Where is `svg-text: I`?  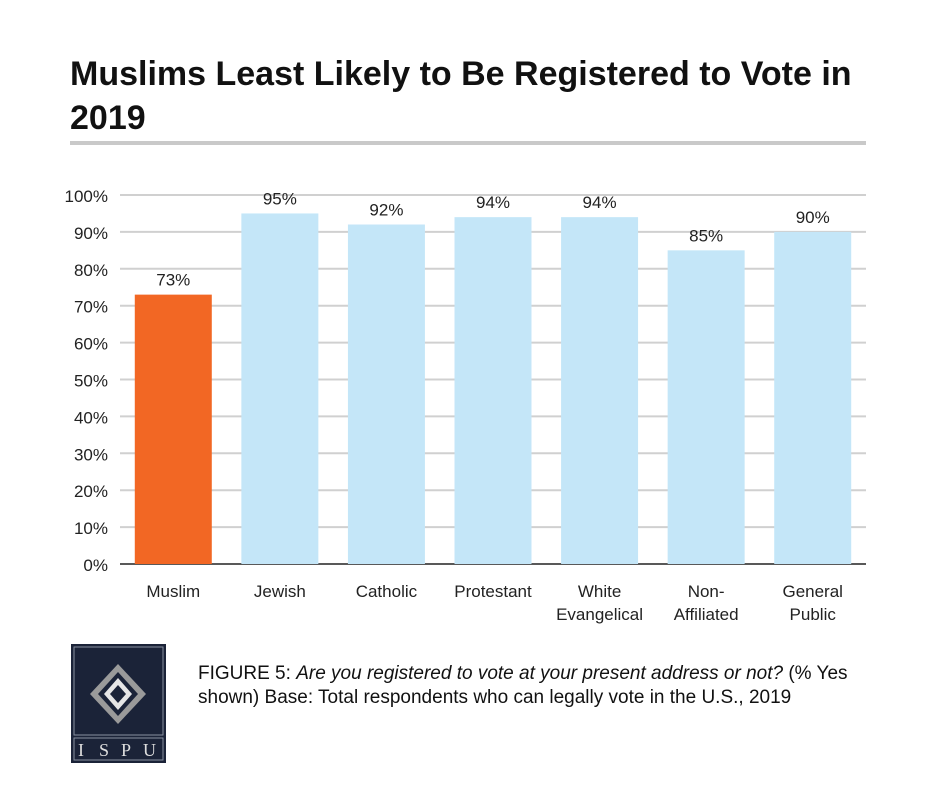 svg-text: I is located at coordinates (81, 750).